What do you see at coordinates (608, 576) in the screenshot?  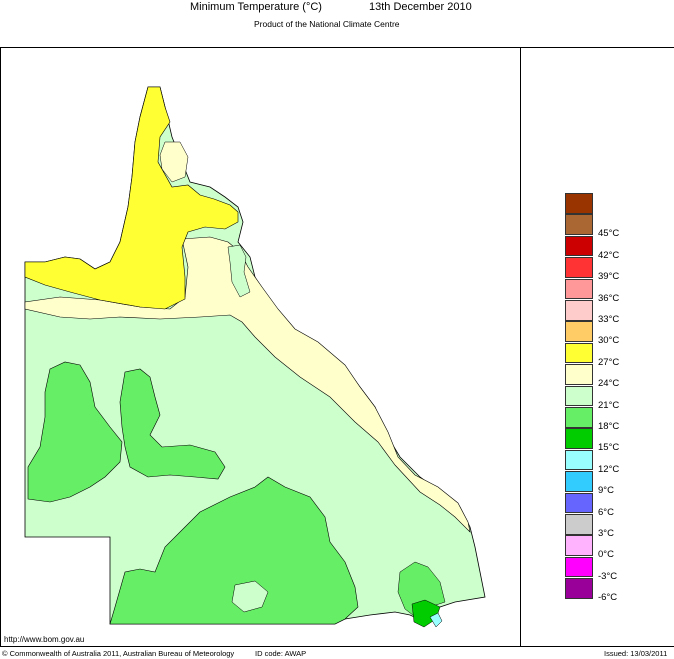 I see `legend-label: -3°C` at bounding box center [608, 576].